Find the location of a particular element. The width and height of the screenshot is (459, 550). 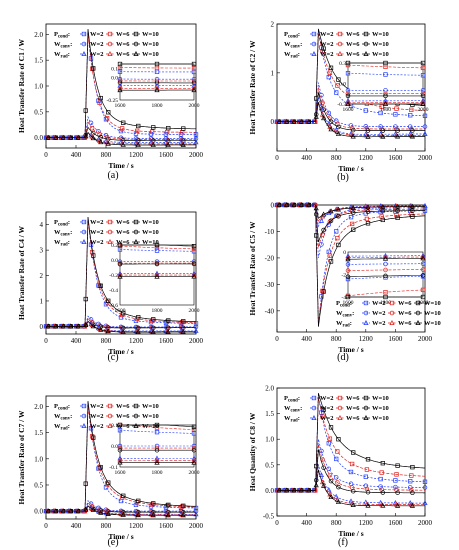

x-tick-label: 2000 is located at coordinates (196, 155).